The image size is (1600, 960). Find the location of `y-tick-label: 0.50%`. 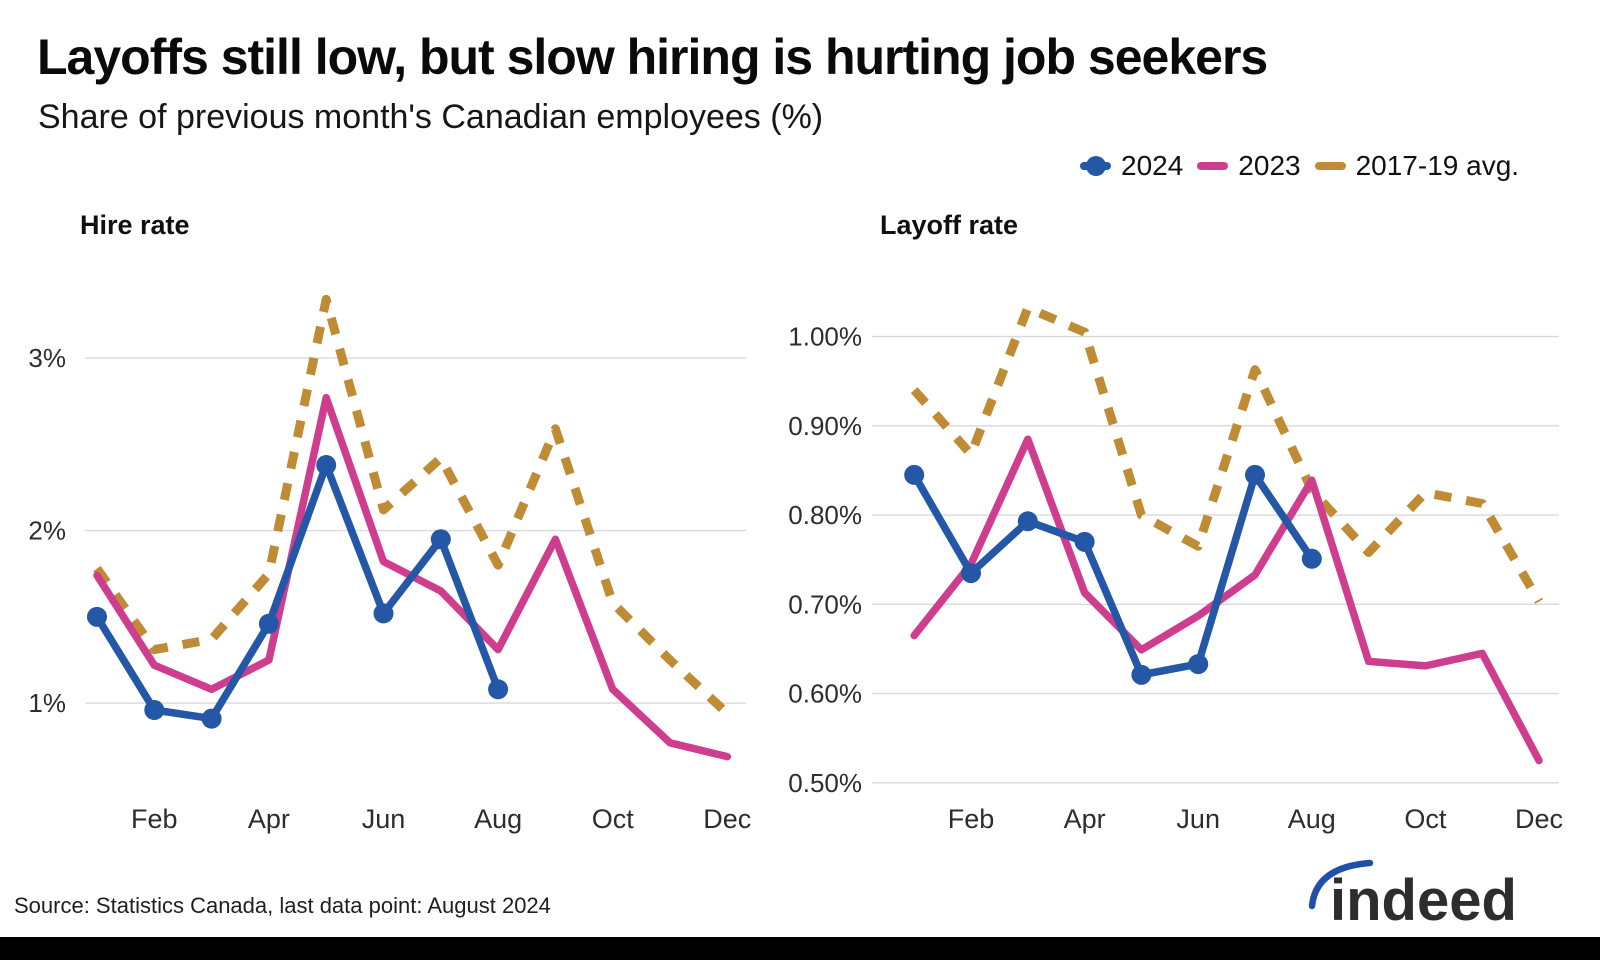

y-tick-label: 0.50% is located at coordinates (825, 783).